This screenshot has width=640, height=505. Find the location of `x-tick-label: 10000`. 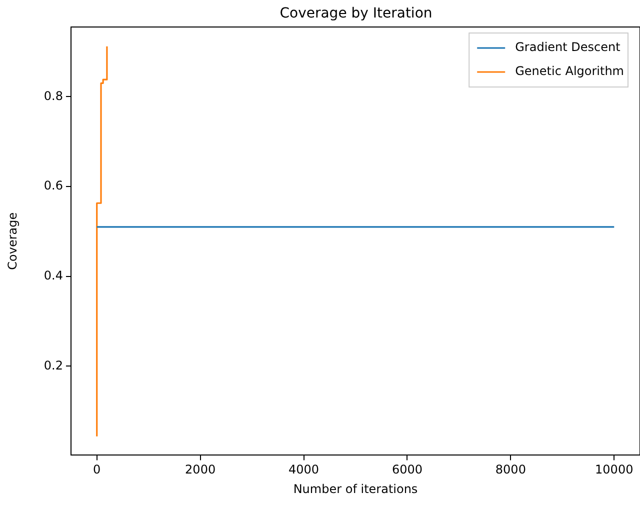

x-tick-label: 10000 is located at coordinates (614, 469).